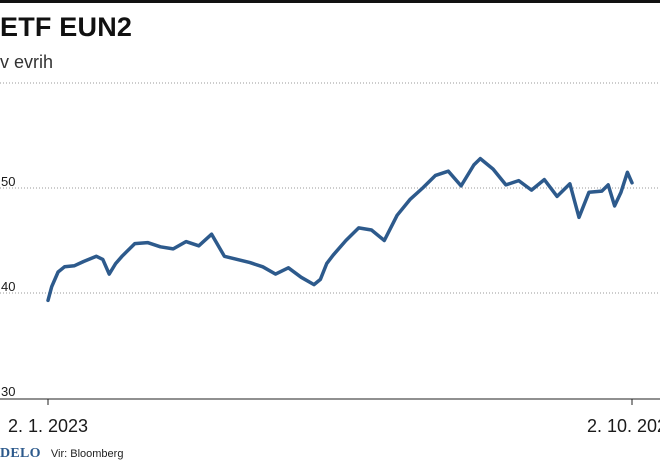 This screenshot has width=660, height=472. Describe the element at coordinates (8, 181) in the screenshot. I see `y-tick-label: 50` at that location.